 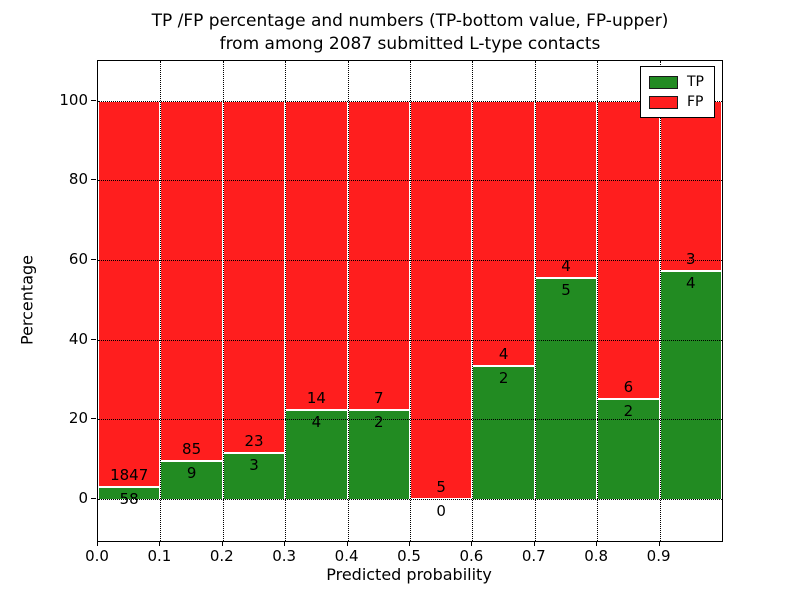 I want to click on y-tick-label: 0, so click(x=83, y=498).